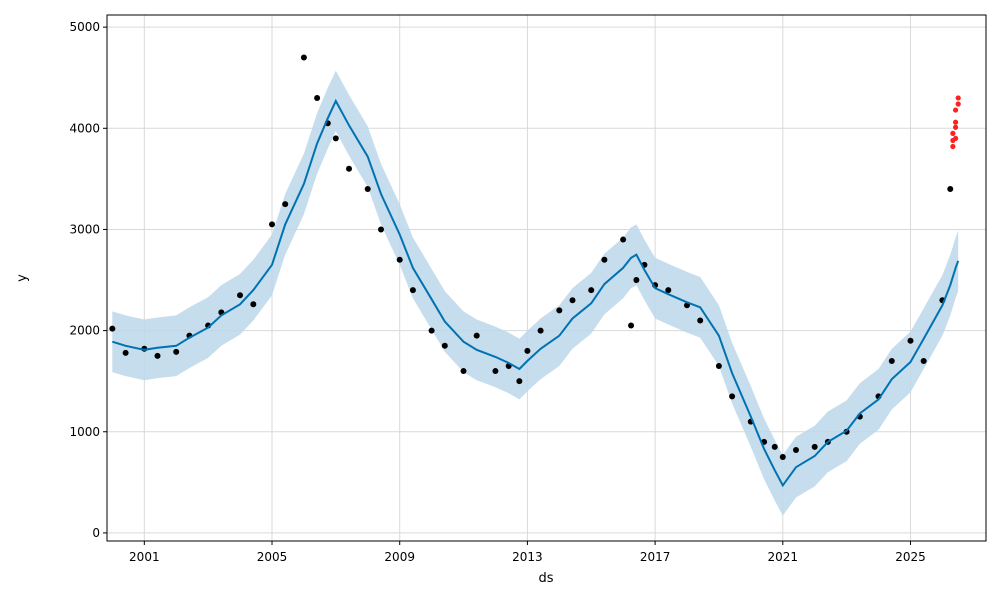 The height and width of the screenshot is (604, 1000). I want to click on x-tick-label: 2001, so click(144, 557).